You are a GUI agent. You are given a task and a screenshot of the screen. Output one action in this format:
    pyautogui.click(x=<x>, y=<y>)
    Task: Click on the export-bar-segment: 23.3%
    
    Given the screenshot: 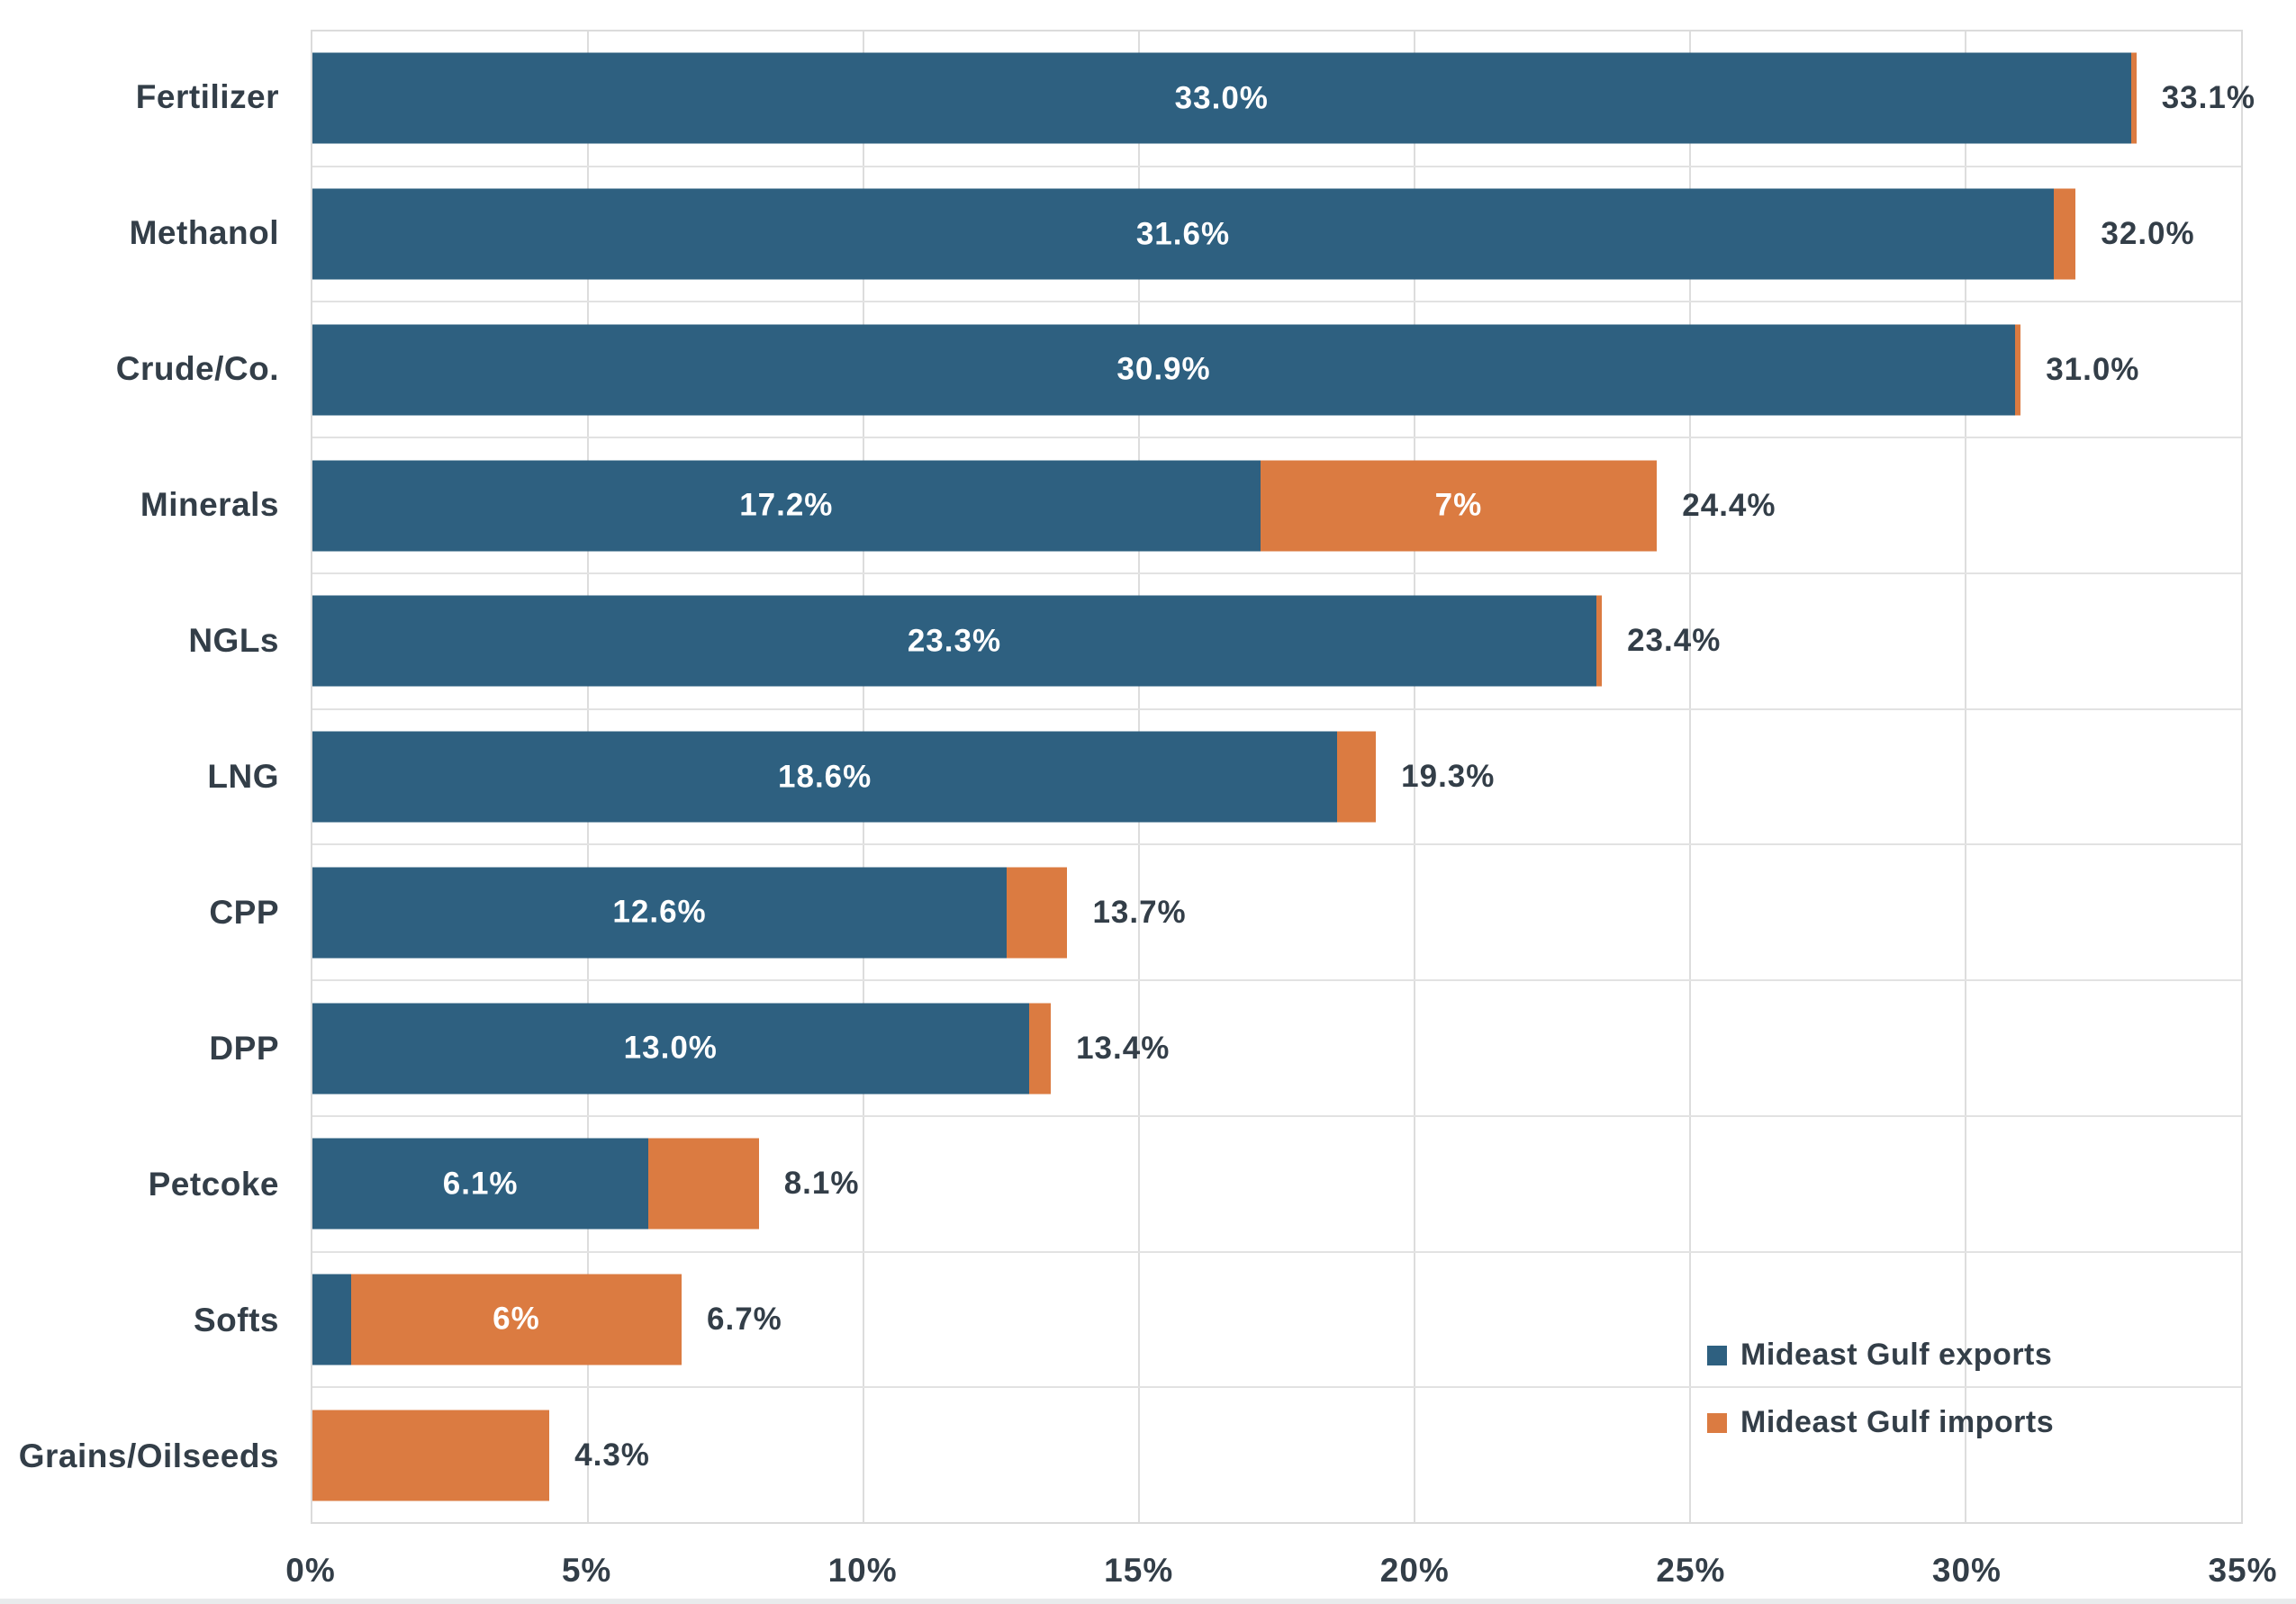 What is the action you would take?
    pyautogui.click(x=954, y=641)
    